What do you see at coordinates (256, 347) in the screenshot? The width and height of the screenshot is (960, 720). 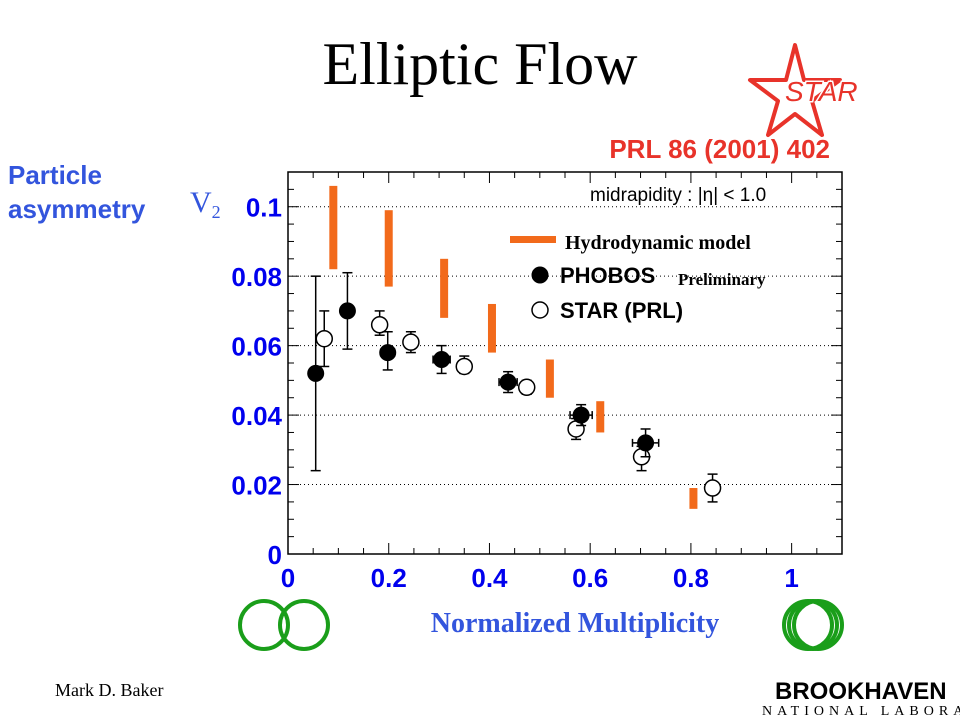 I see `y-tick-label-3: 0.06` at bounding box center [256, 347].